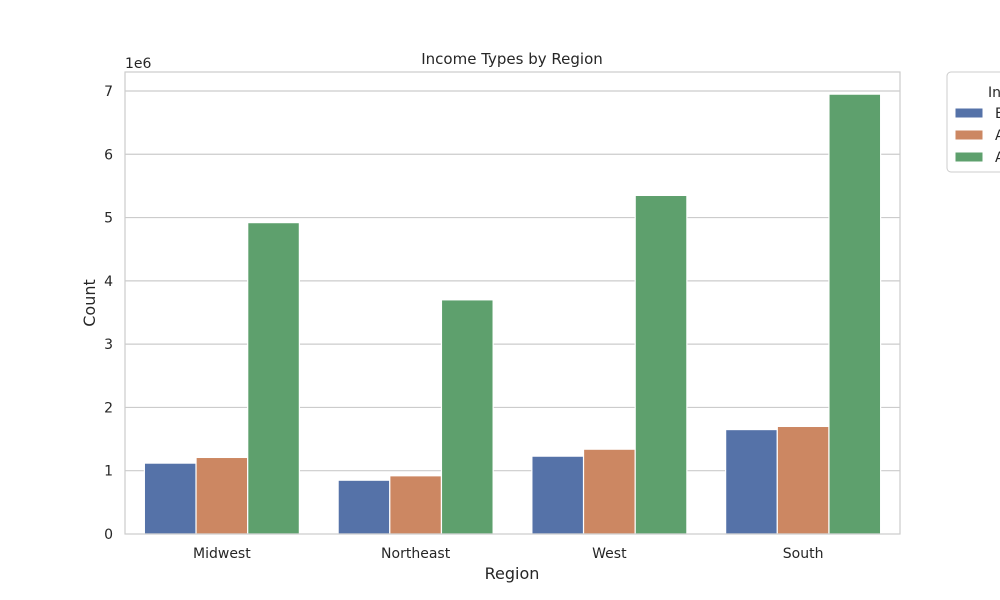 The image size is (1000, 600). Describe the element at coordinates (512, 59) in the screenshot. I see `chart-title: Income Types by Region` at that location.